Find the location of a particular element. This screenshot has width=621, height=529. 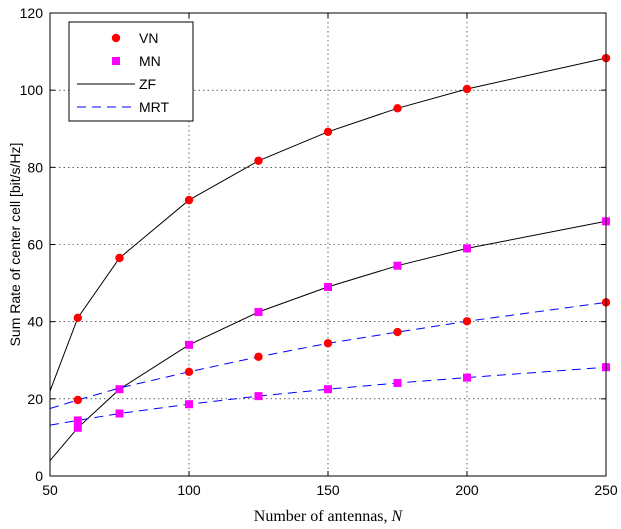

legend-label-vn: VN is located at coordinates (148, 38).